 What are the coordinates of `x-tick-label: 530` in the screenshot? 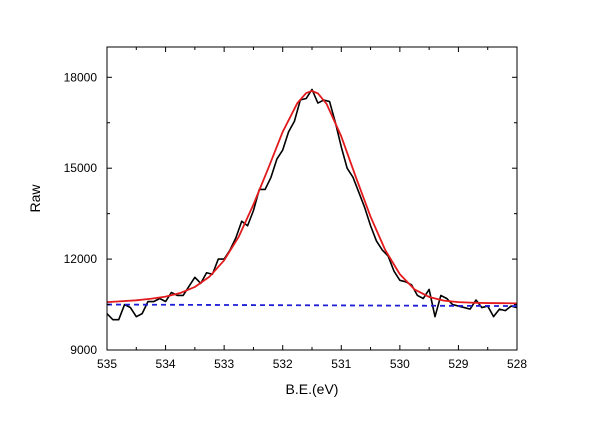 It's located at (400, 364).